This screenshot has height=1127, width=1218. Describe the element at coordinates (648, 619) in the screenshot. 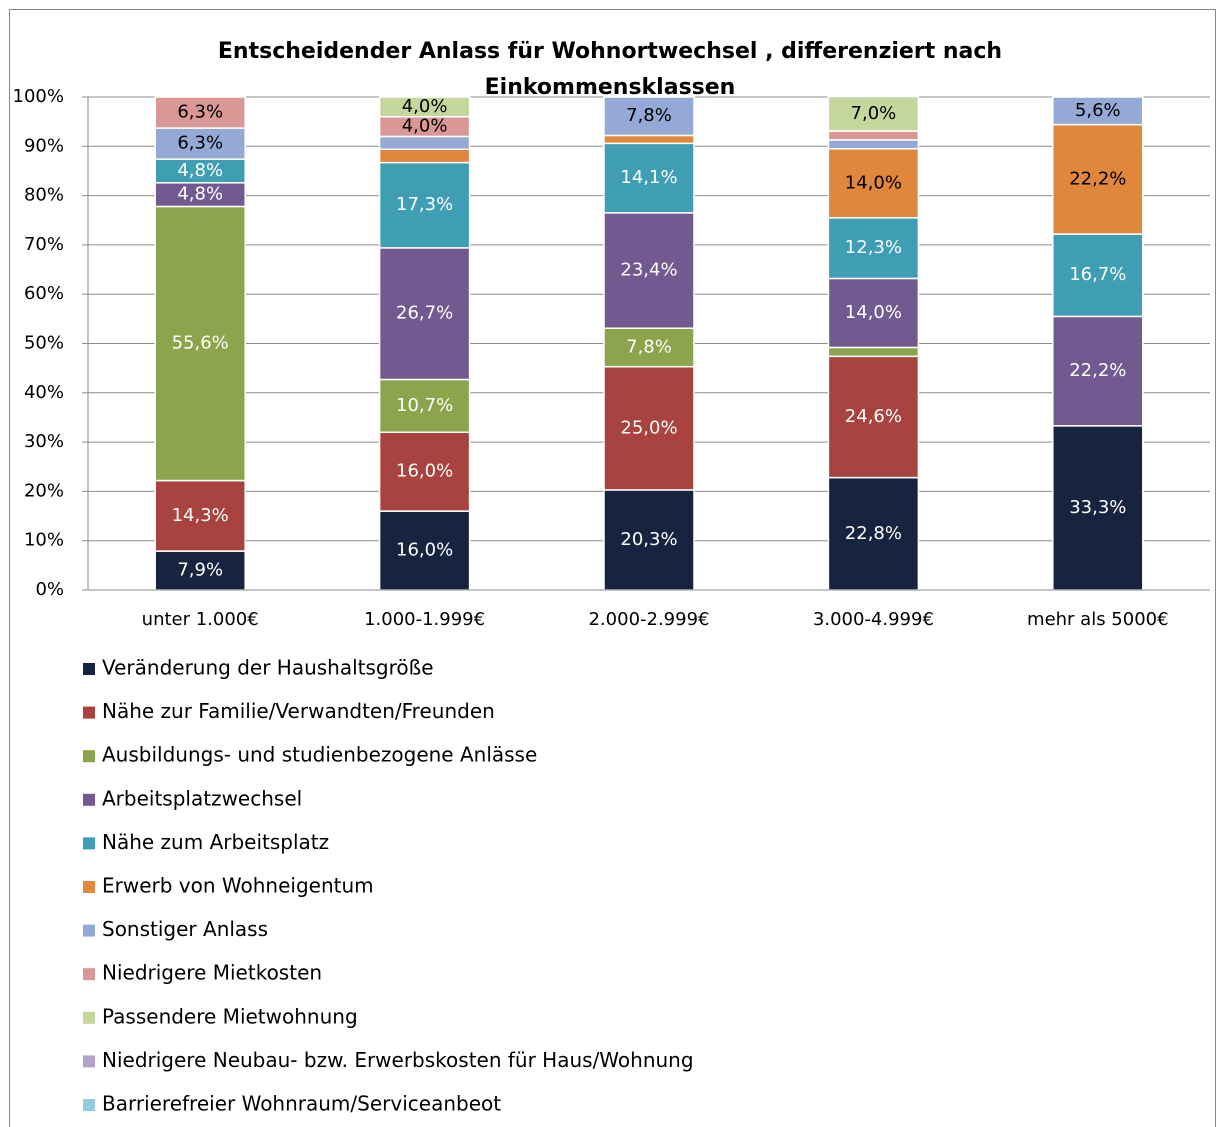

I see `x-tick-label: 2.000-2.999€` at that location.